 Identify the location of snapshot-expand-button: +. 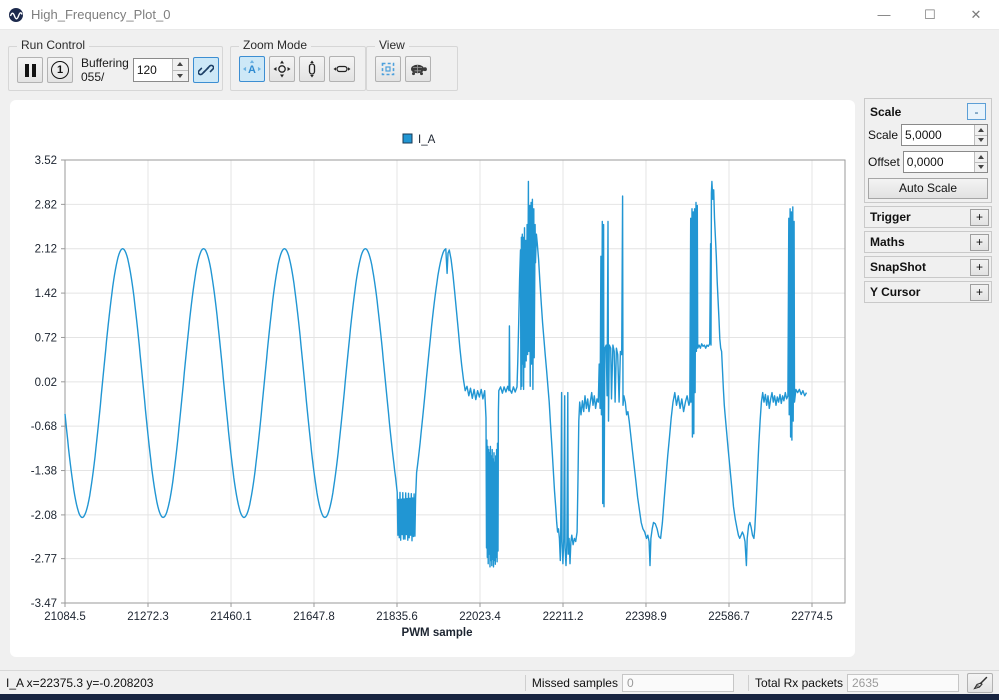
(979, 267).